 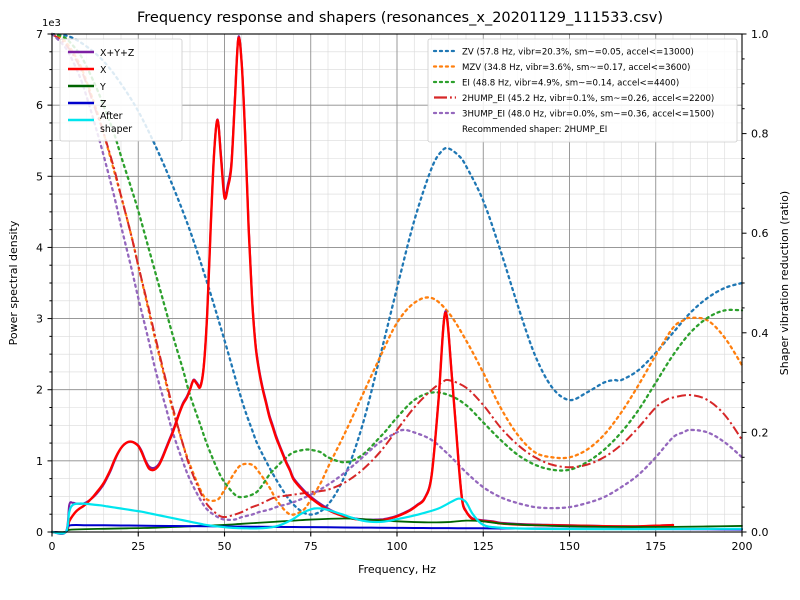 What do you see at coordinates (39, 105) in the screenshot?
I see `y-tick-label: 6` at bounding box center [39, 105].